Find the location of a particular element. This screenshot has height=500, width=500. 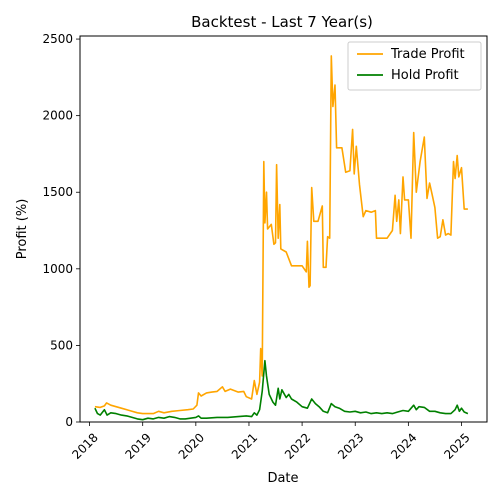

y-tick-label: 500 is located at coordinates (61, 345).